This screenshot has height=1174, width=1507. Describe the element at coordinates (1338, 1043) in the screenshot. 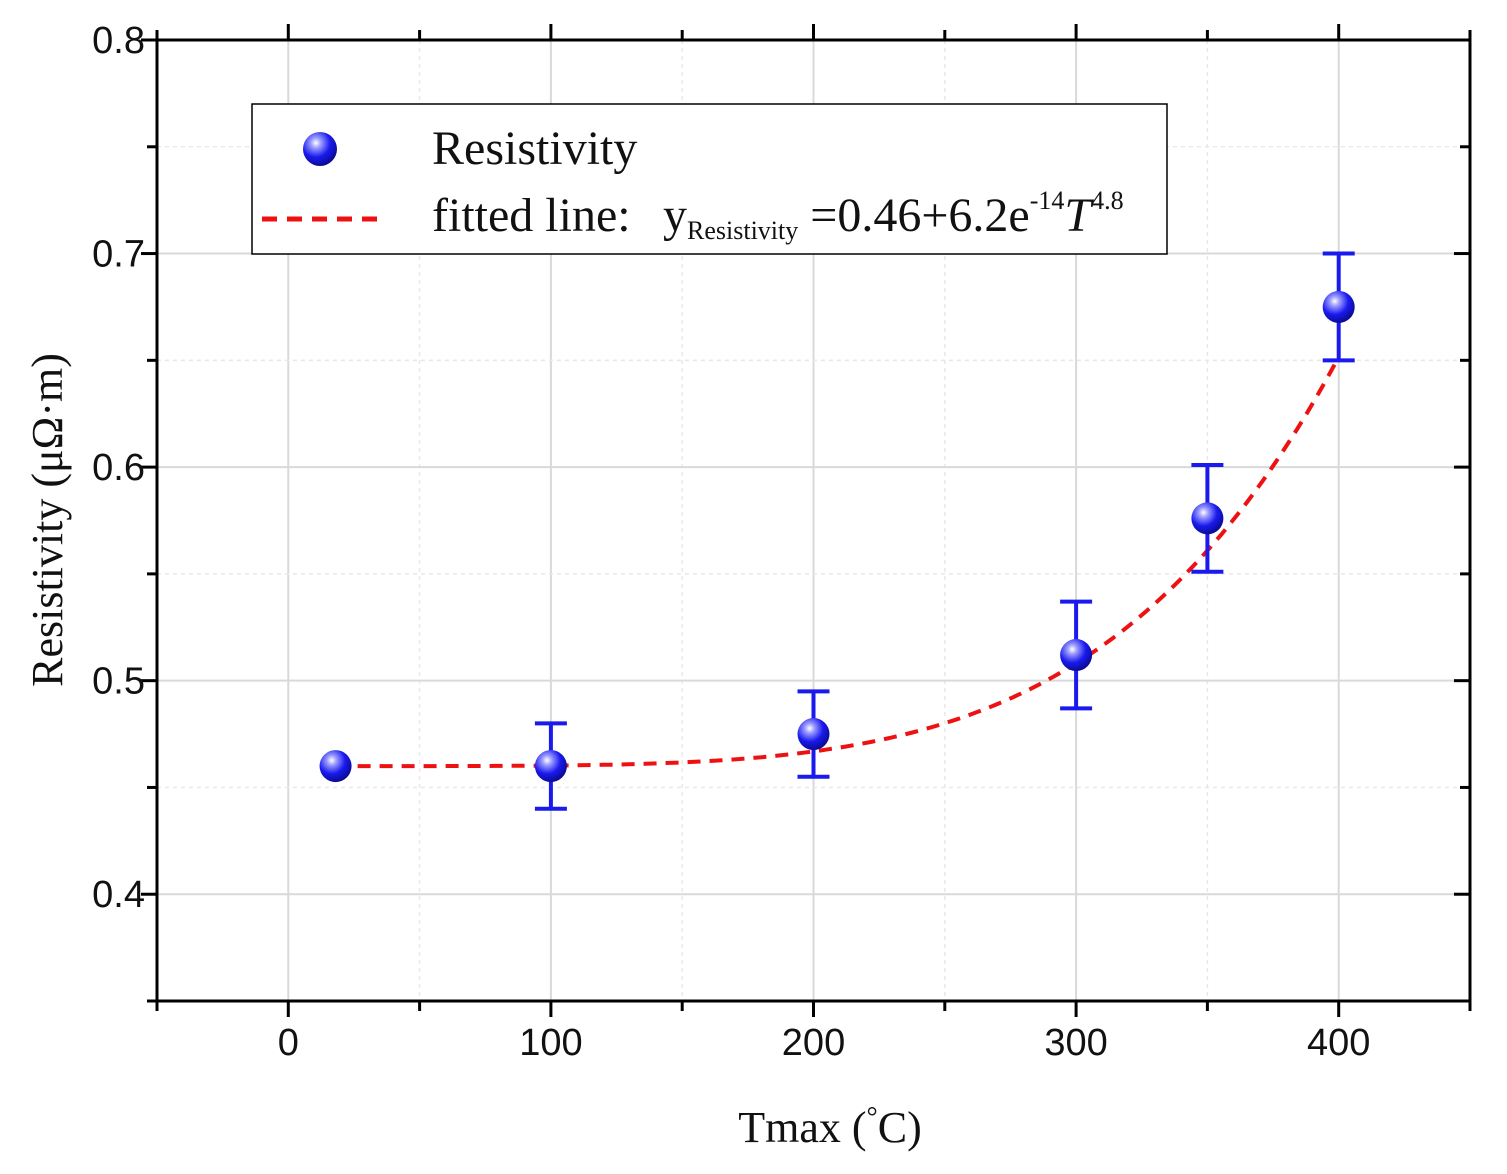

I see `x-tick-label: 400` at that location.